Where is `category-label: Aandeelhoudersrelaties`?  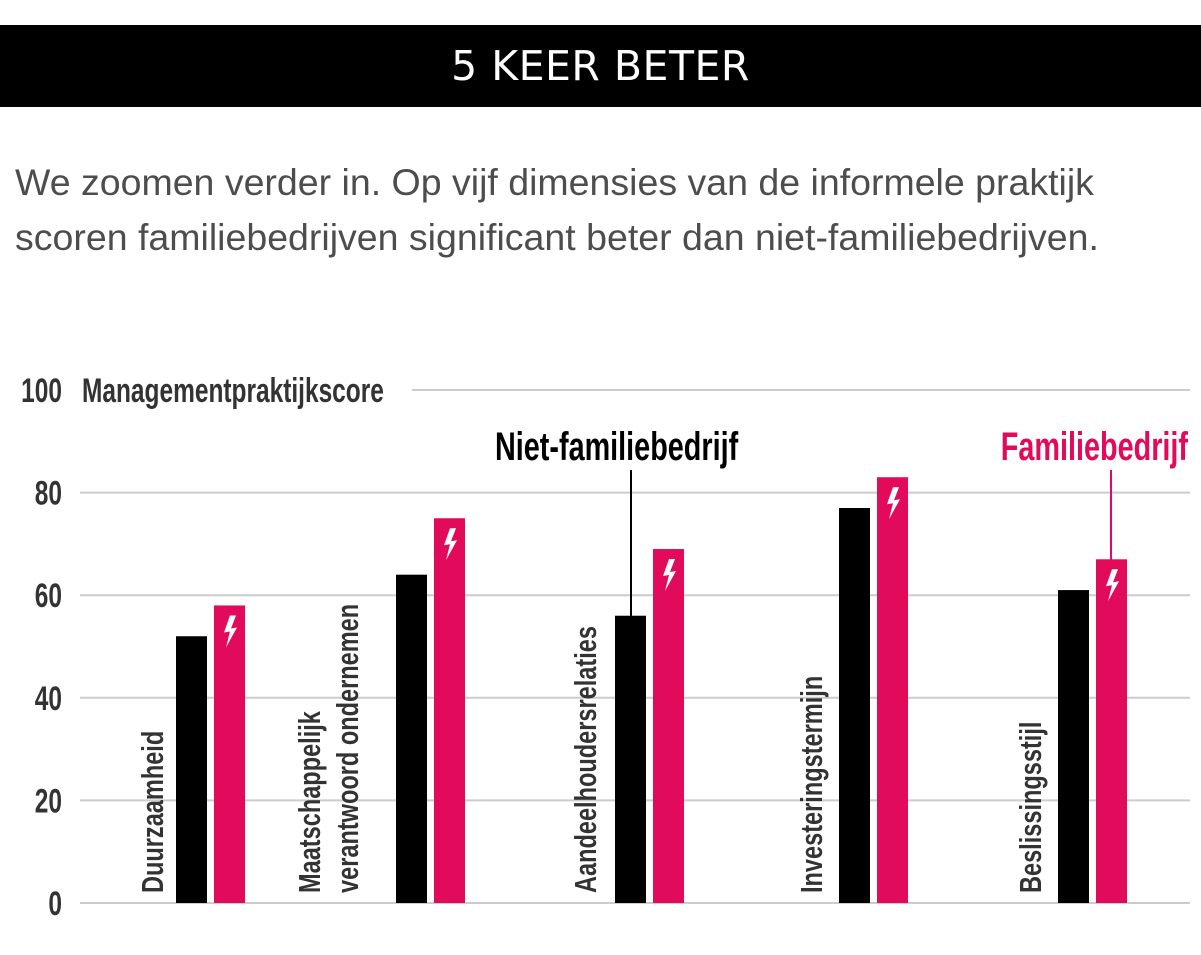
category-label: Aandeelhoudersrelaties is located at coordinates (585, 759).